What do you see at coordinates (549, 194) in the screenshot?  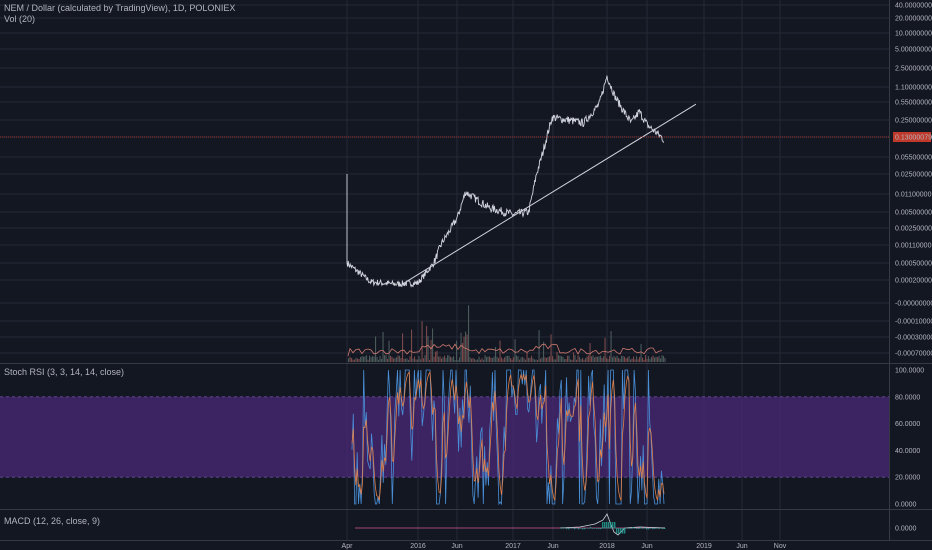 I see `trendline` at bounding box center [549, 194].